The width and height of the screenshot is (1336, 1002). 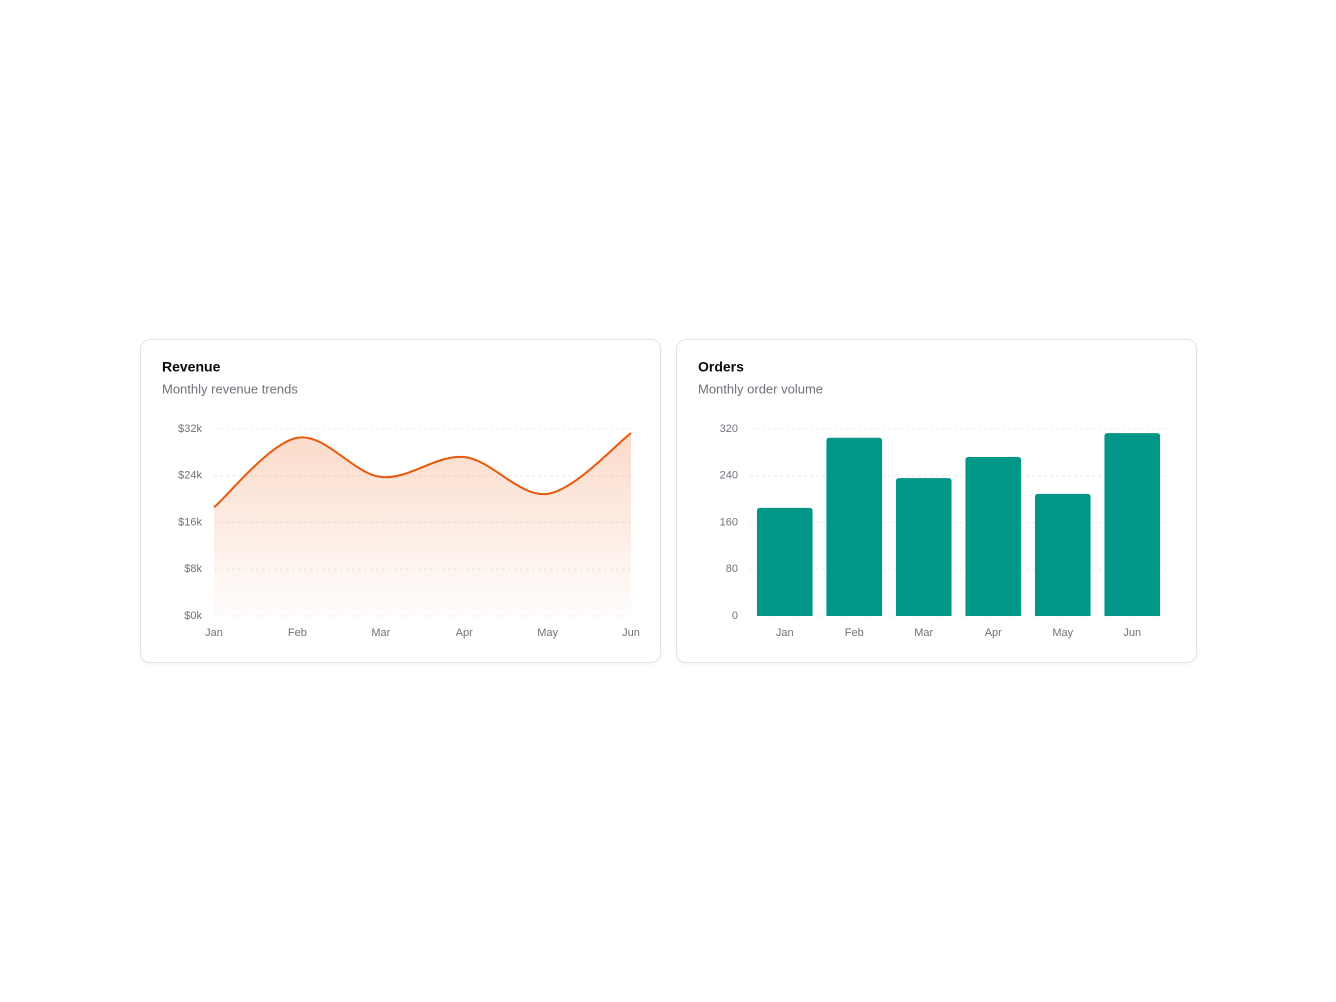 I want to click on y-tick-label: 80, so click(x=732, y=569).